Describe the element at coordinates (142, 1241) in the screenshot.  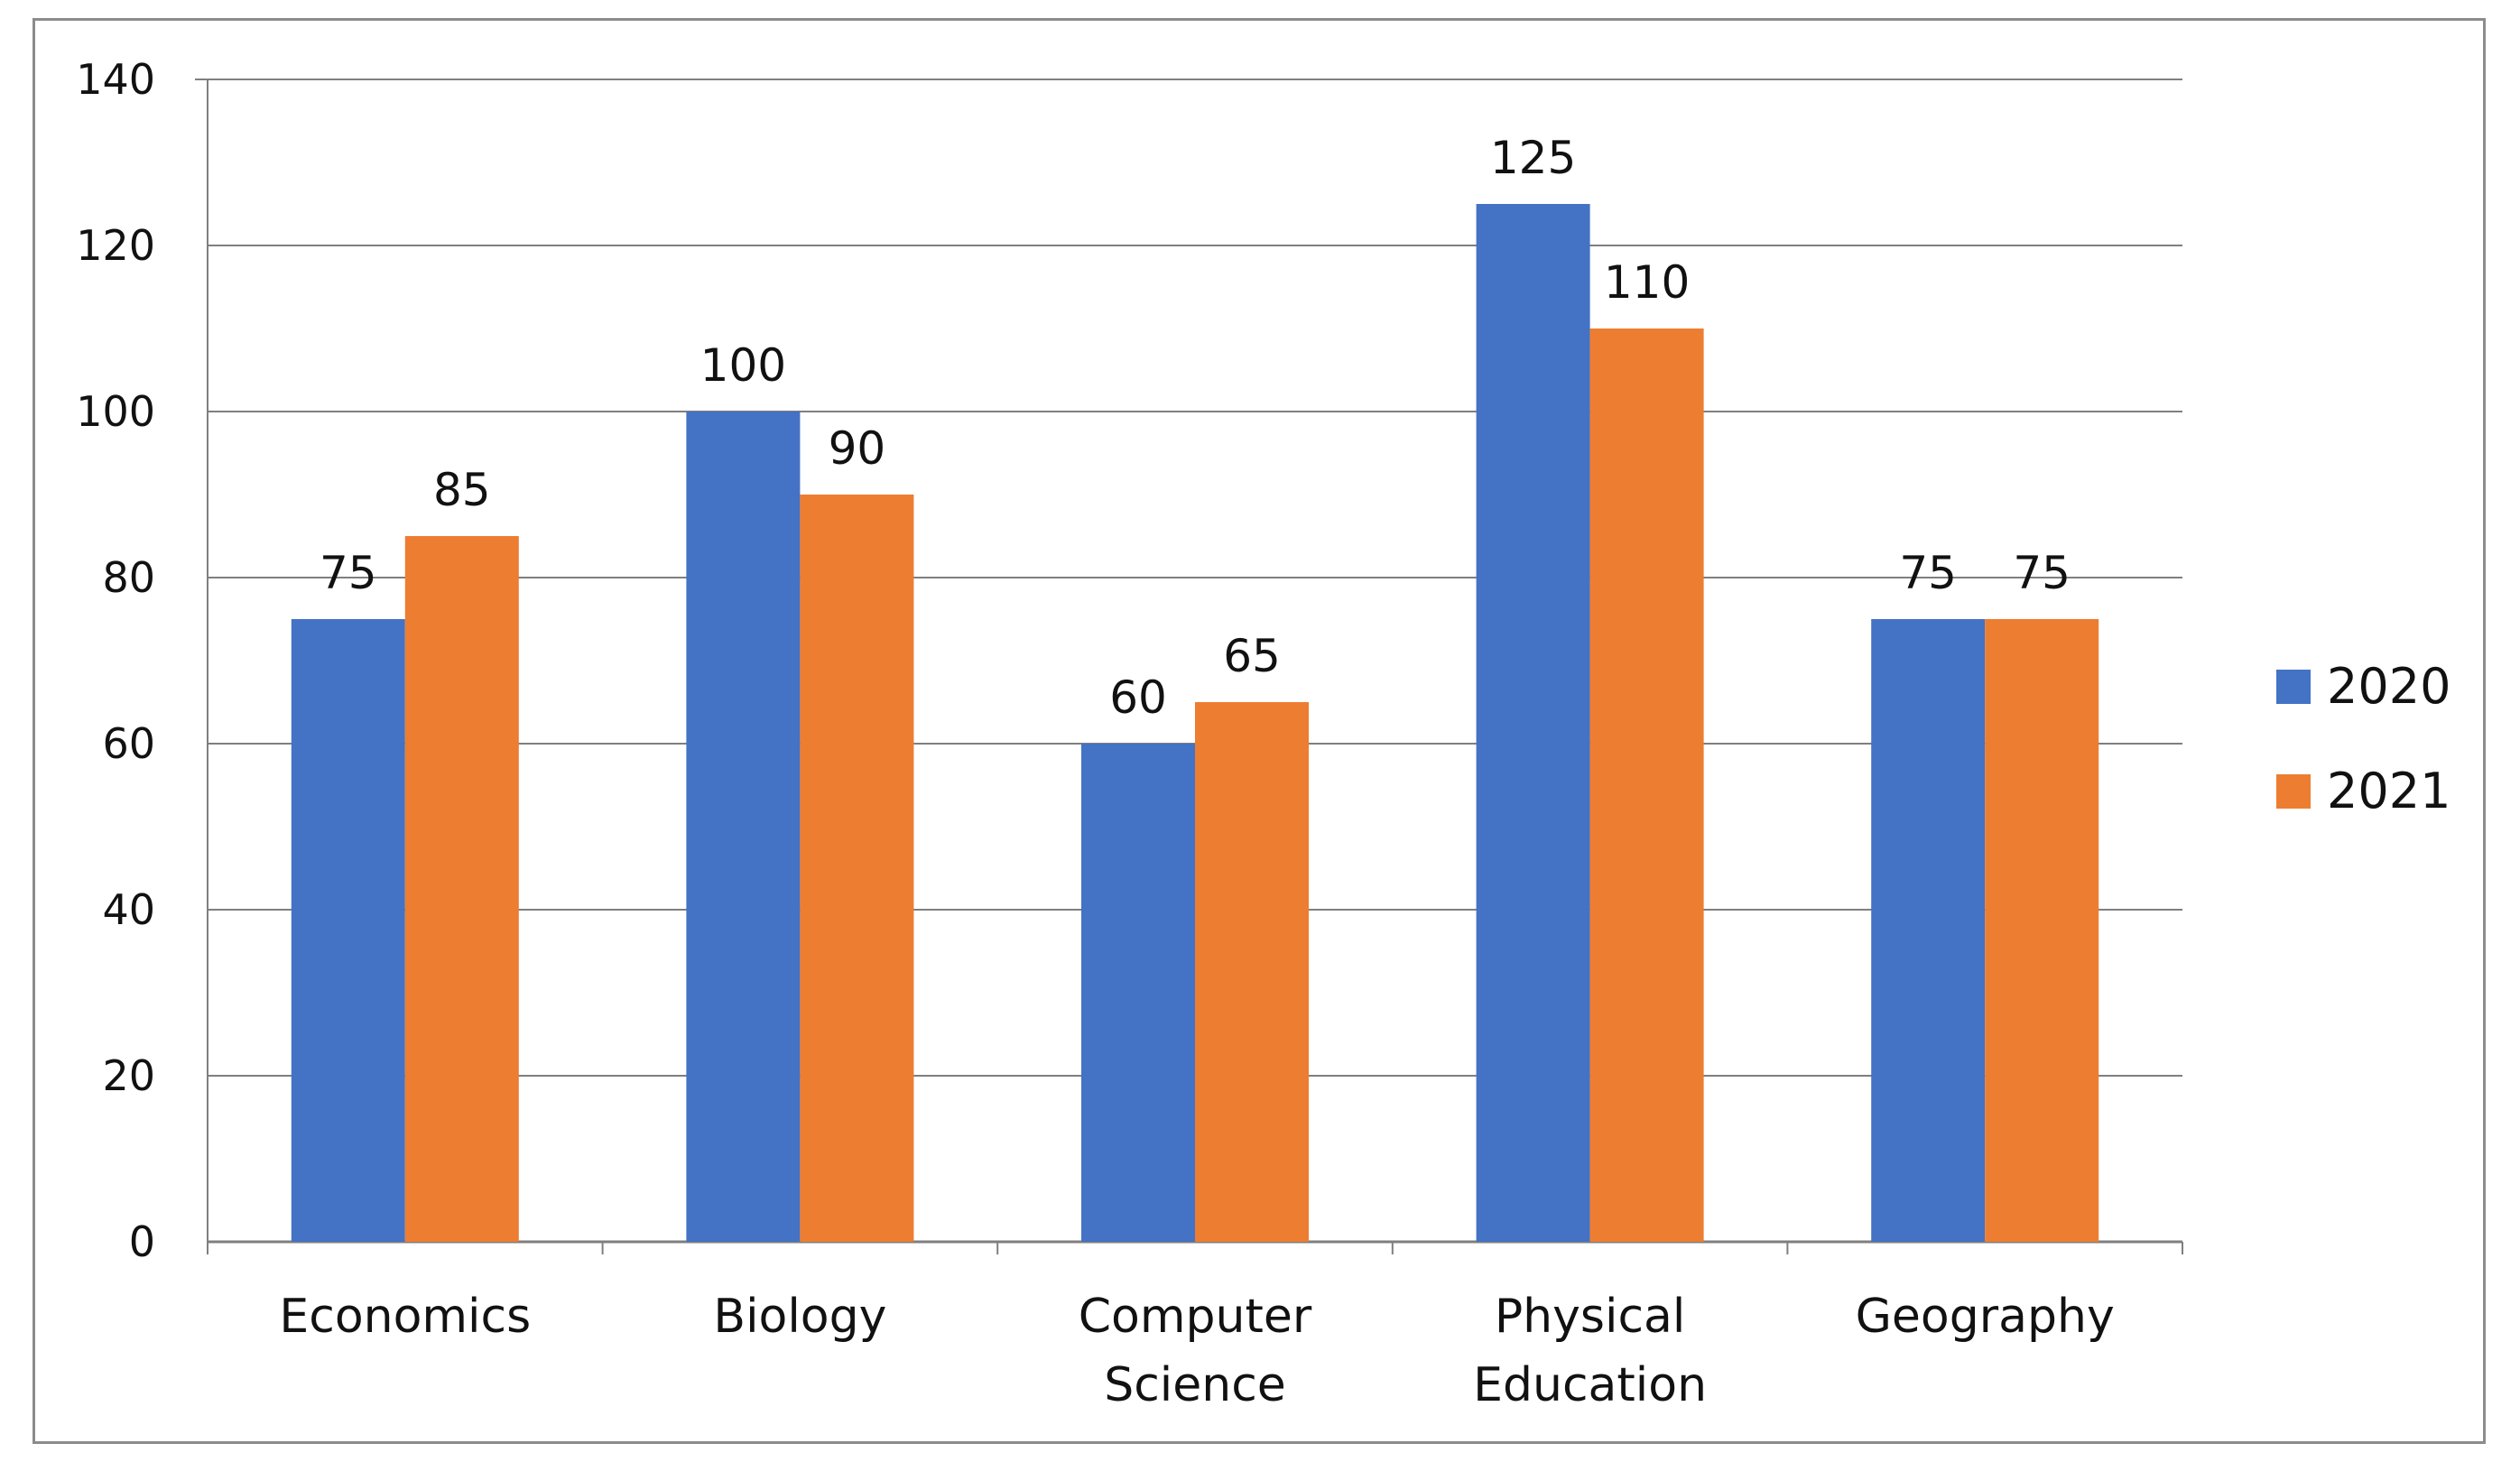
I see `y-tick-label: 0` at that location.